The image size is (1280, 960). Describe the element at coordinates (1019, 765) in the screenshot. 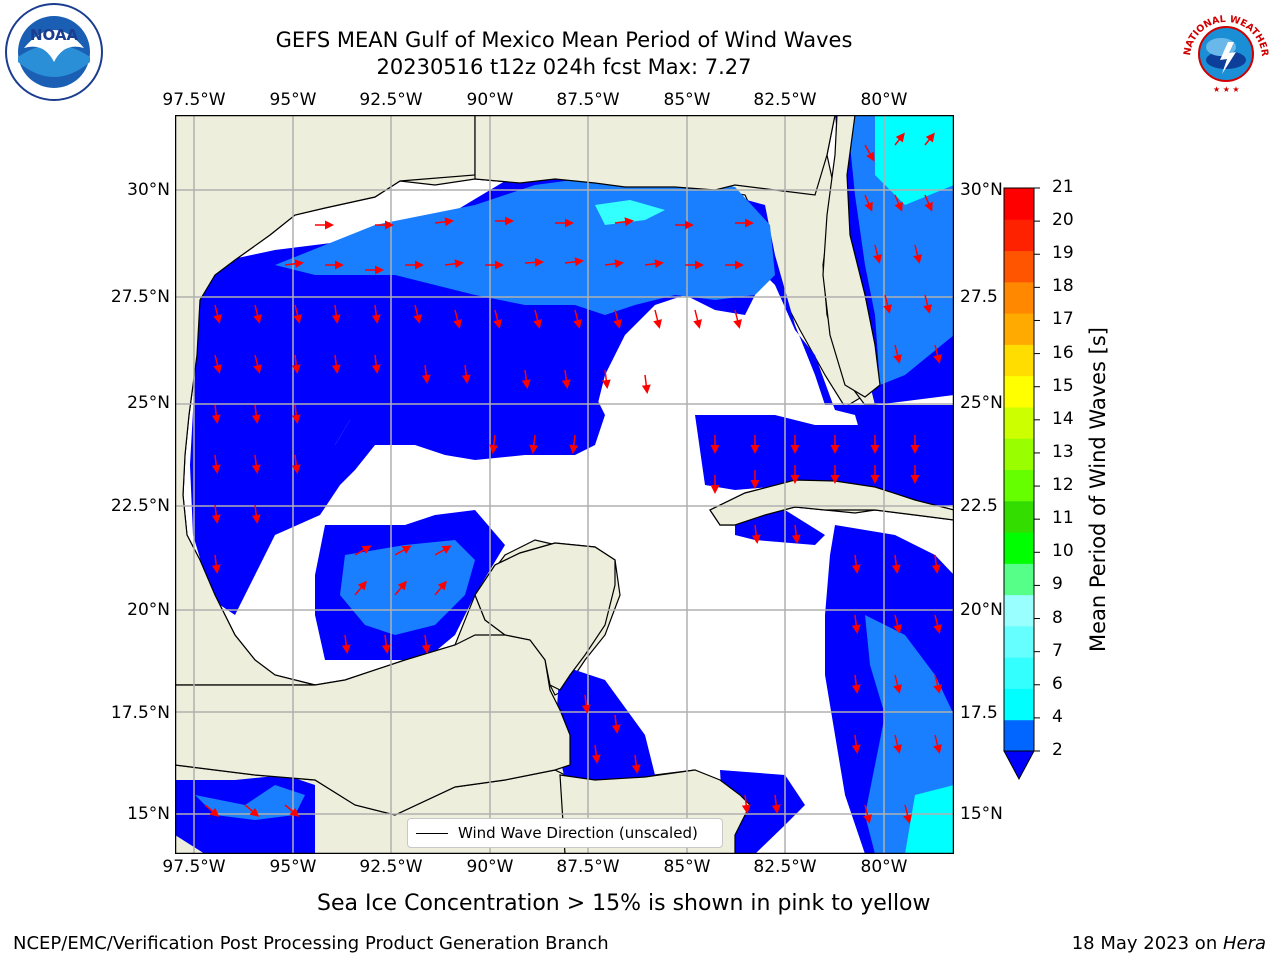

I see `colorbar-under-triangle` at that location.